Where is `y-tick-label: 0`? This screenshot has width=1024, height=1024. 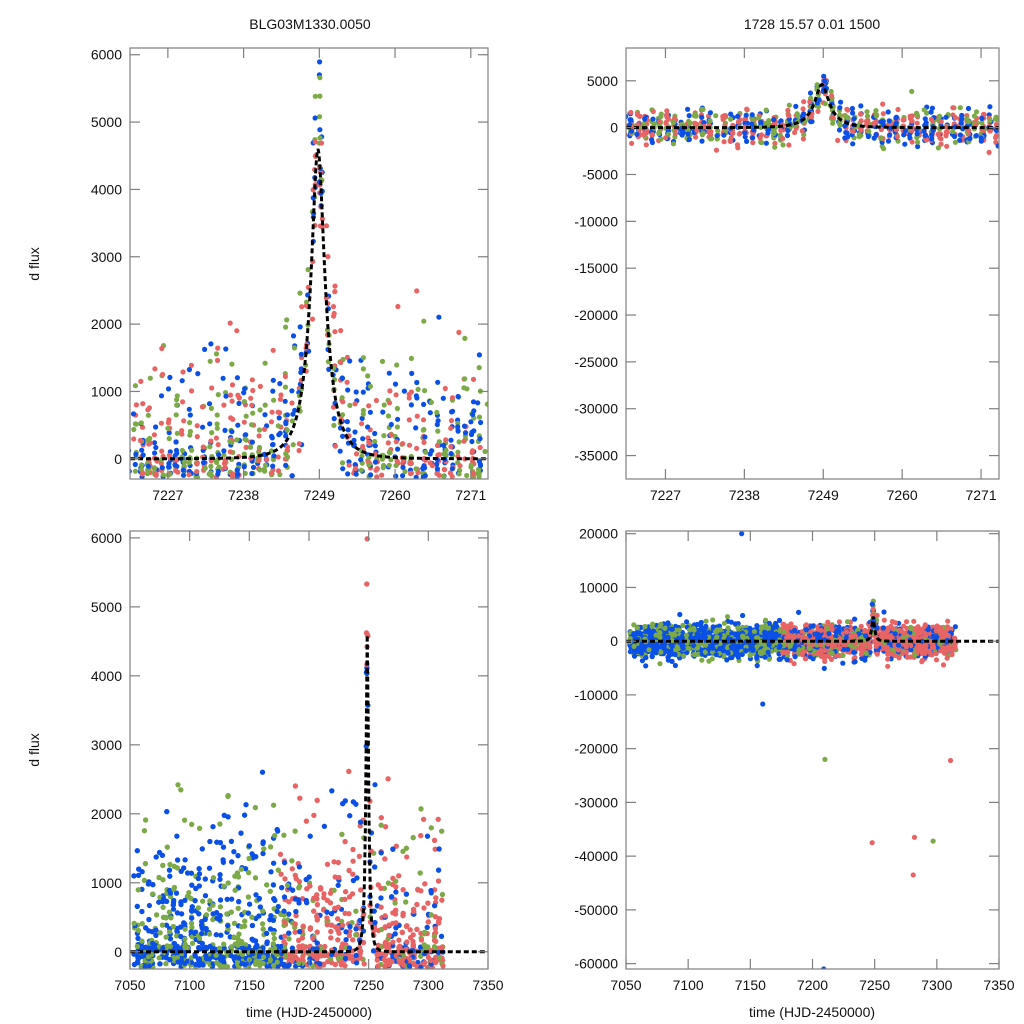
y-tick-label: 0 is located at coordinates (118, 952).